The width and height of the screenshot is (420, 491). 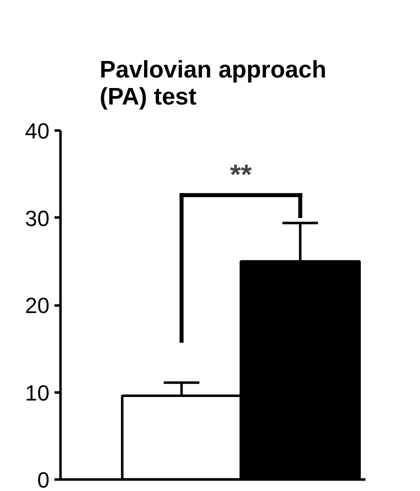 What do you see at coordinates (43, 479) in the screenshot?
I see `y-tick-label: 0` at bounding box center [43, 479].